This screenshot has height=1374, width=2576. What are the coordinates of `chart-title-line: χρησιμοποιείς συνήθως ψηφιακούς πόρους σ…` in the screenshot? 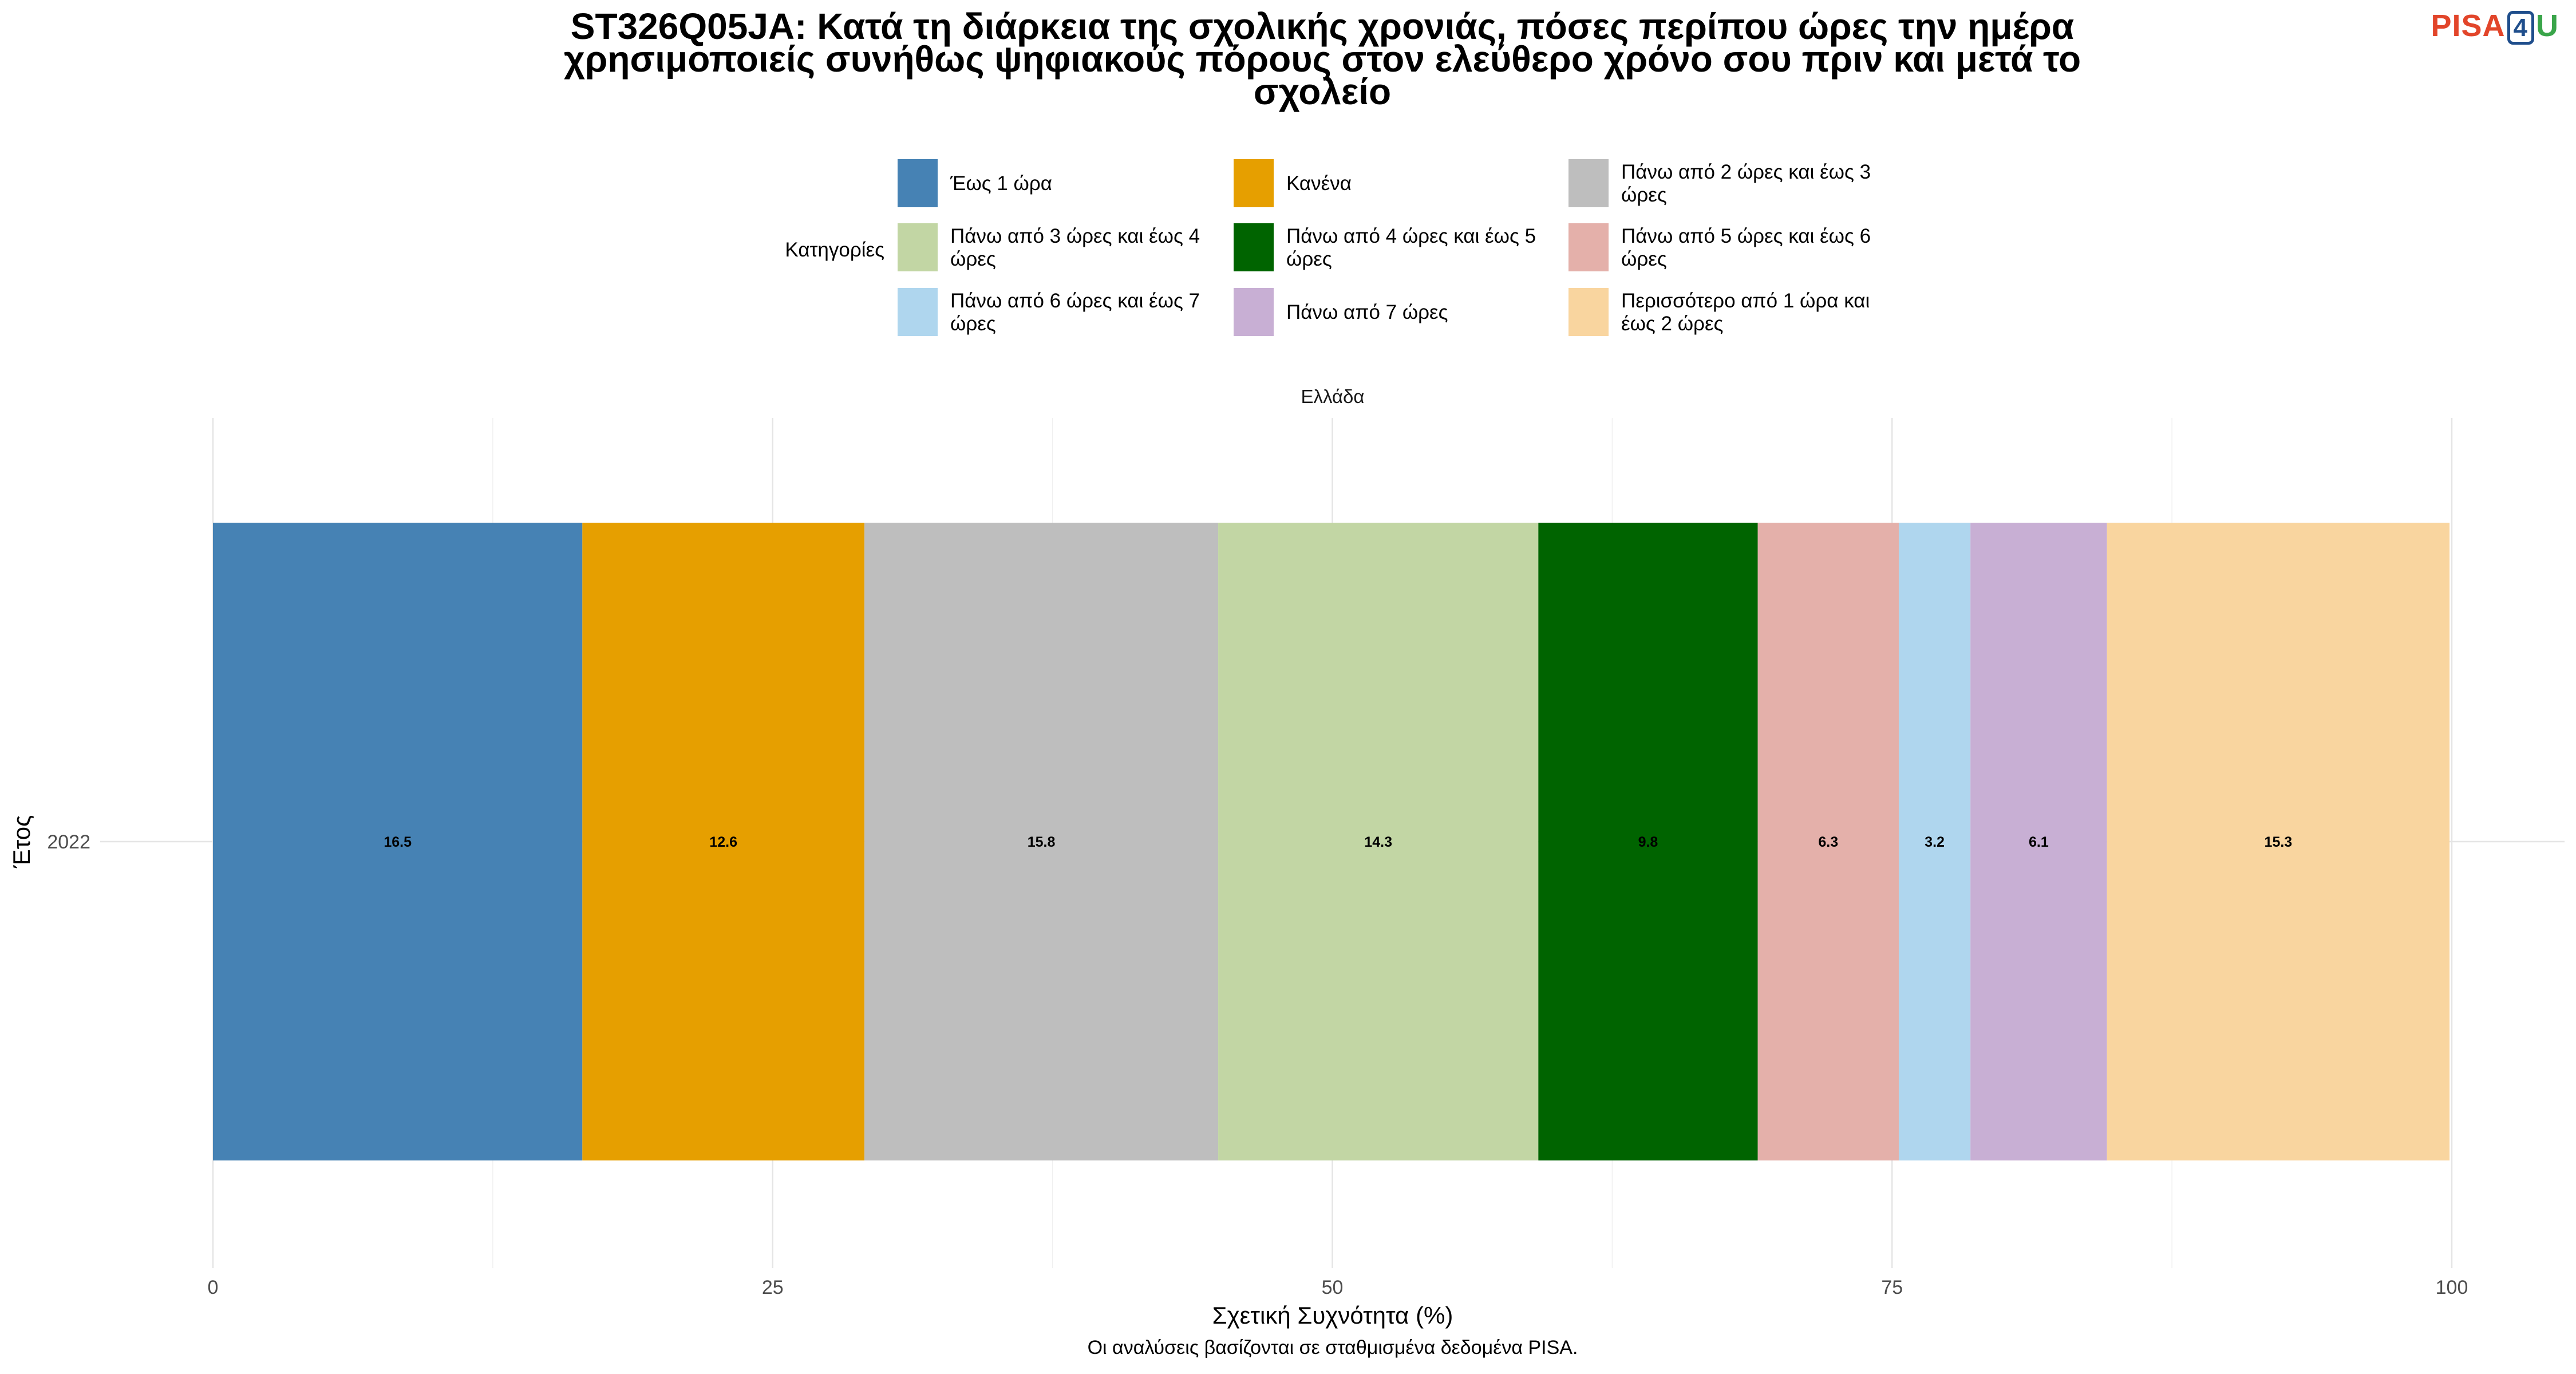 It's located at (1322, 59).